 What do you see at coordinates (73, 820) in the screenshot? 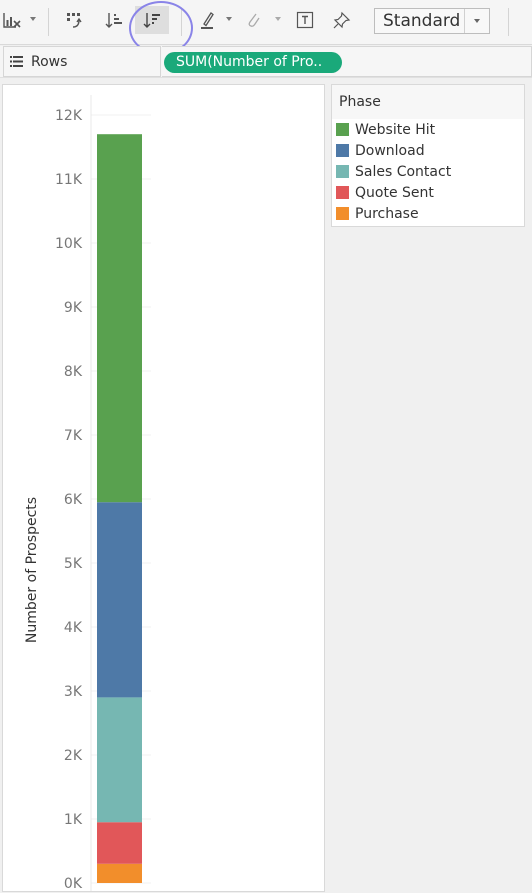
I see `y-tick-label: 1K` at bounding box center [73, 820].